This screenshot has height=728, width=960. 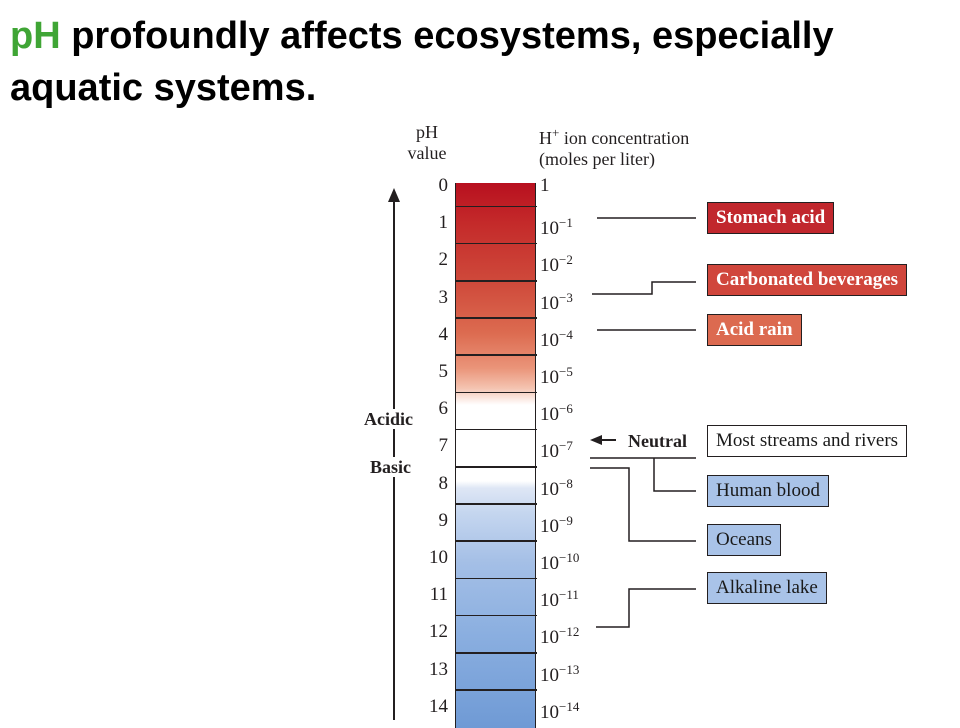 What do you see at coordinates (754, 330) in the screenshot?
I see `example-acid-rain: Acid rain` at bounding box center [754, 330].